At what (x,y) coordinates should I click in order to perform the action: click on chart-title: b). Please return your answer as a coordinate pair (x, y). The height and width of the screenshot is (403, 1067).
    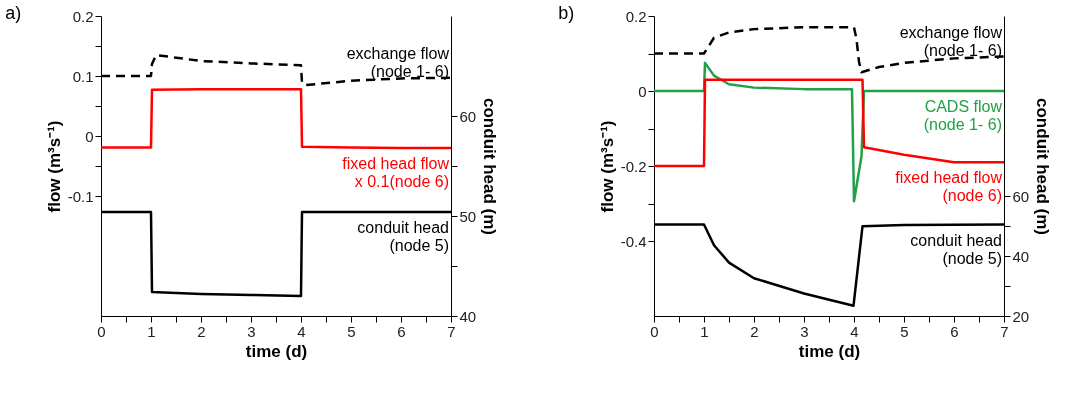
    Looking at the image, I should click on (566, 13).